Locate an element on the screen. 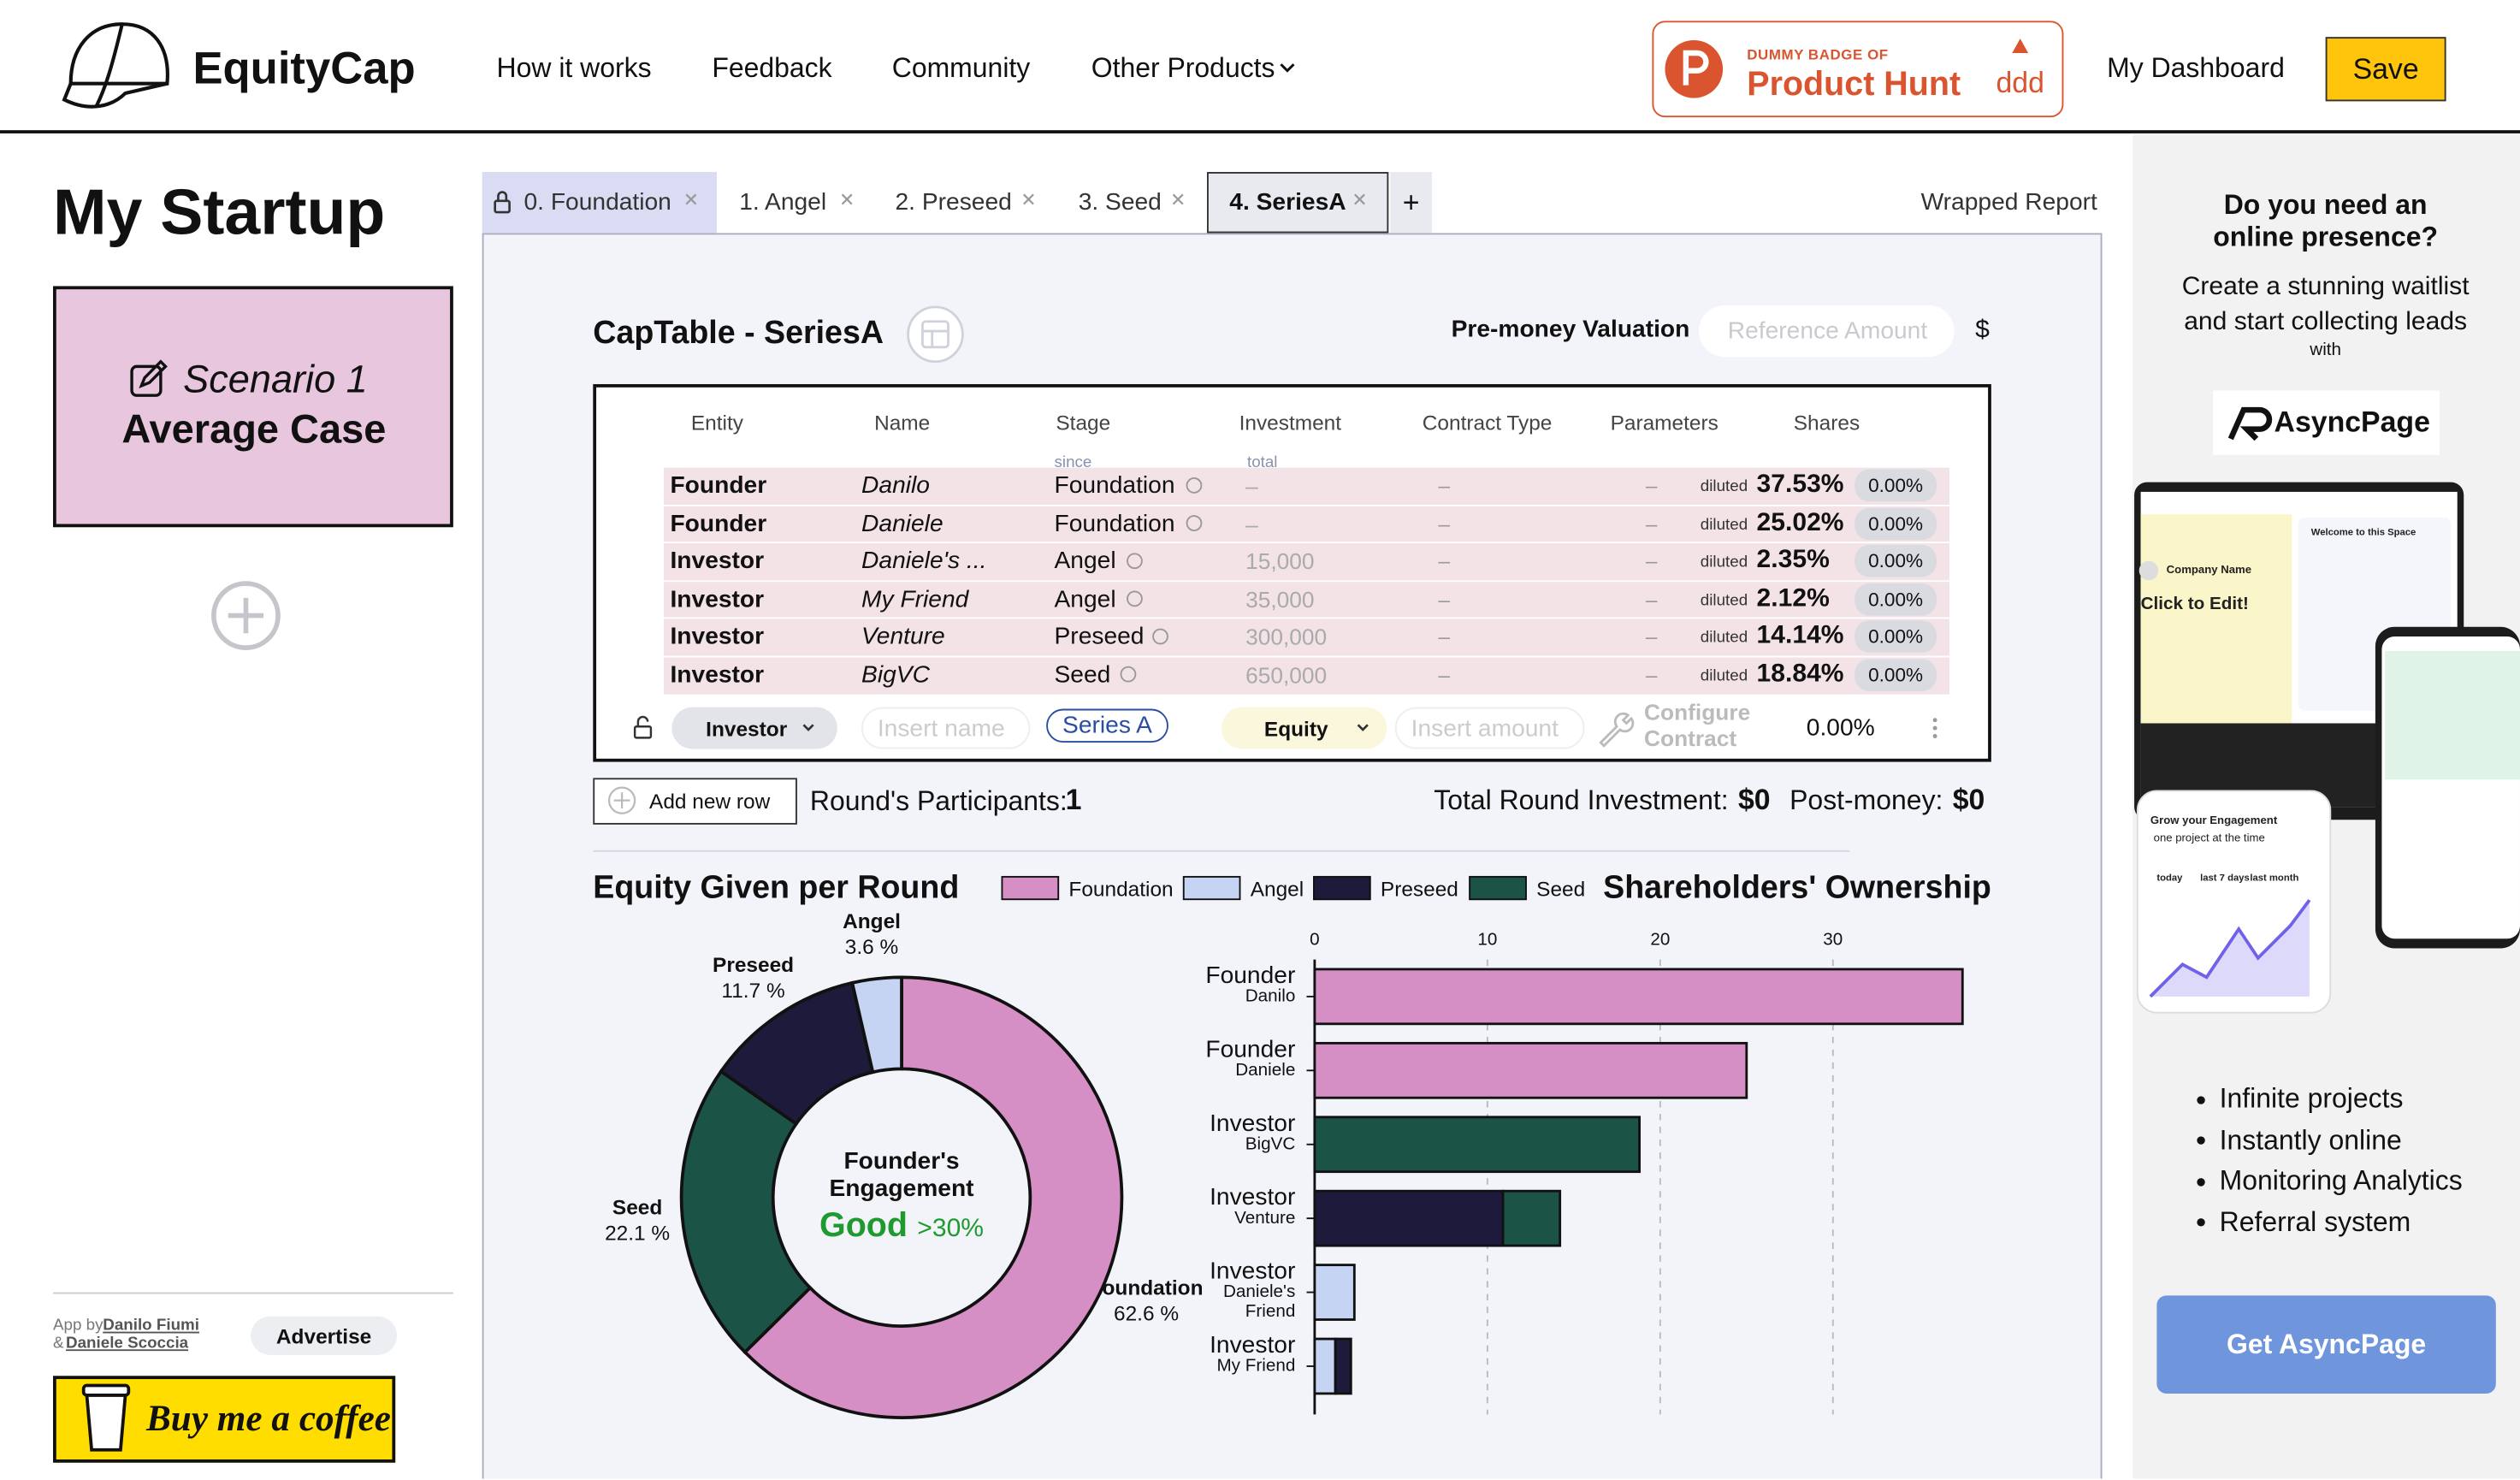  y-subcategory: My Friend is located at coordinates (1256, 1366).